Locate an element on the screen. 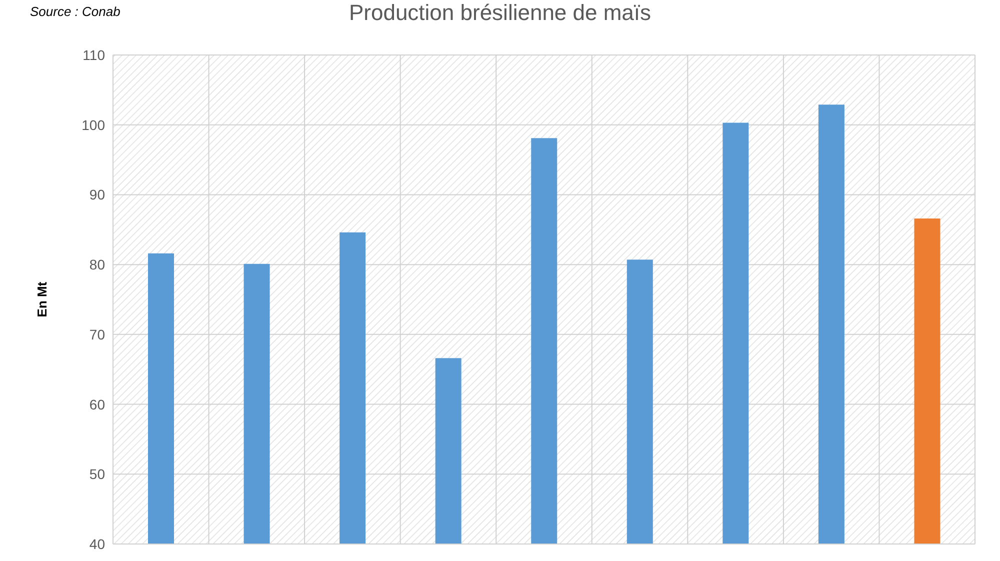 This screenshot has width=1000, height=561. y-tick-label: 110 is located at coordinates (94, 54).